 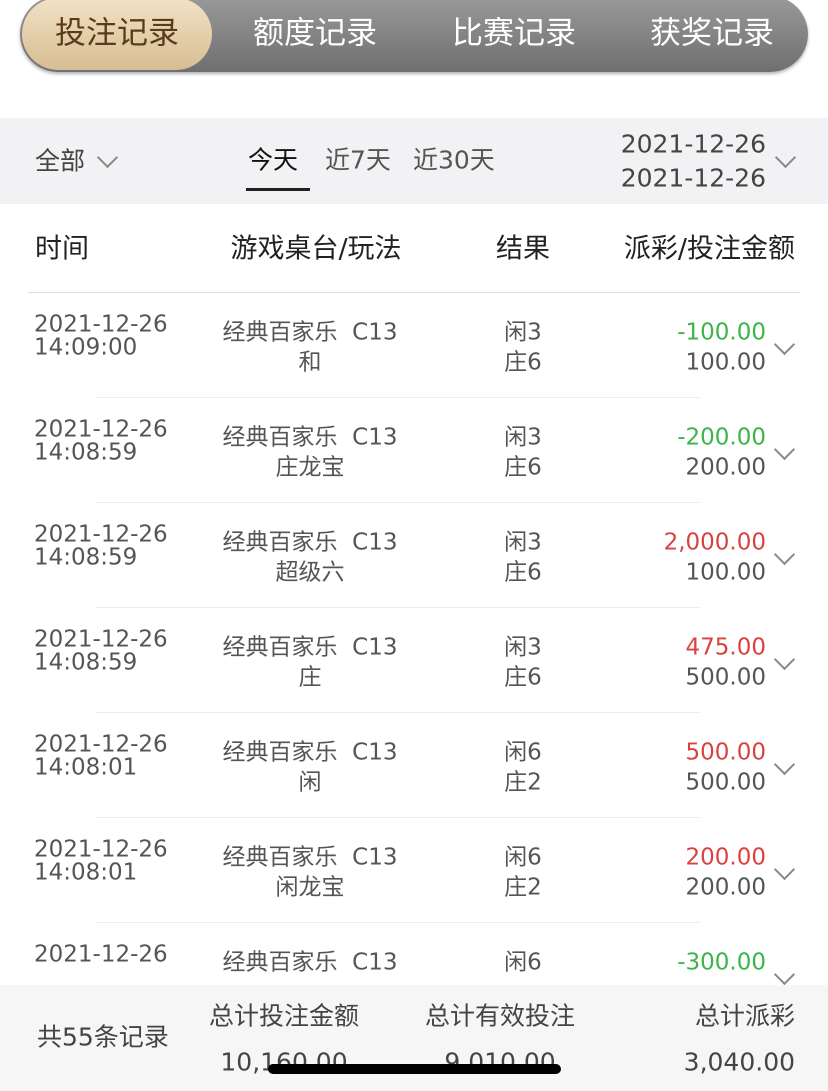 I want to click on active-tab-pill, so click(x=117, y=35).